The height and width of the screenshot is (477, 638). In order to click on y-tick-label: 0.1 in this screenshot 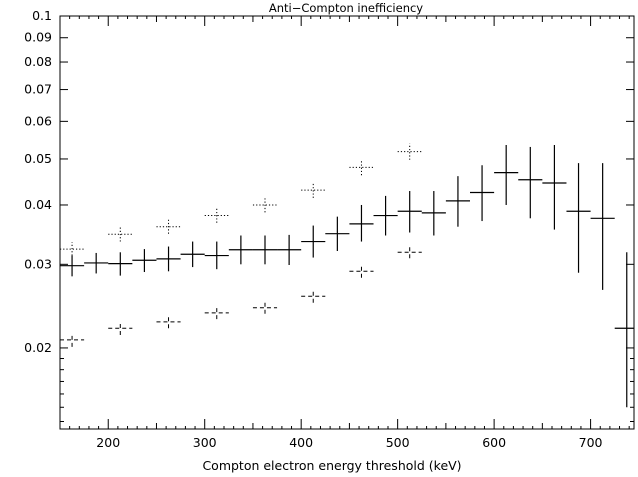, I will do `click(42, 15)`.